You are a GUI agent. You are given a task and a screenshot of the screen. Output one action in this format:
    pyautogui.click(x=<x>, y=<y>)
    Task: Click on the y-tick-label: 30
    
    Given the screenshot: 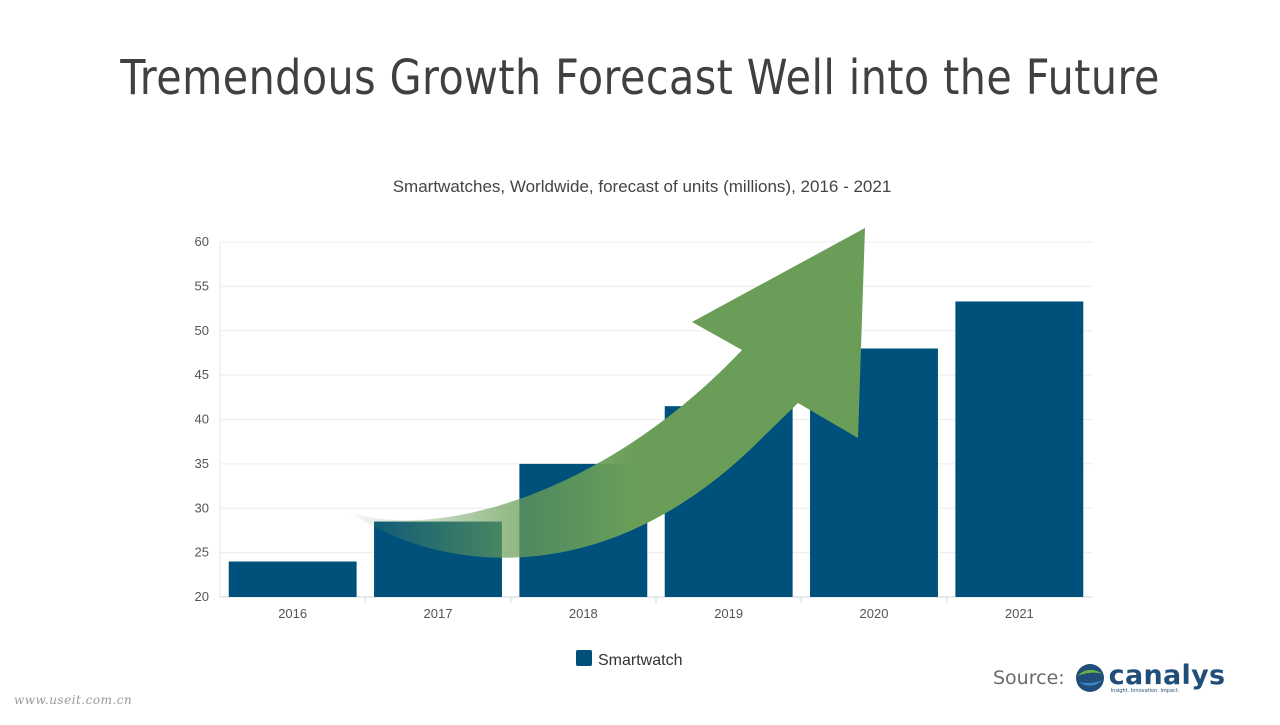 What is the action you would take?
    pyautogui.click(x=202, y=507)
    